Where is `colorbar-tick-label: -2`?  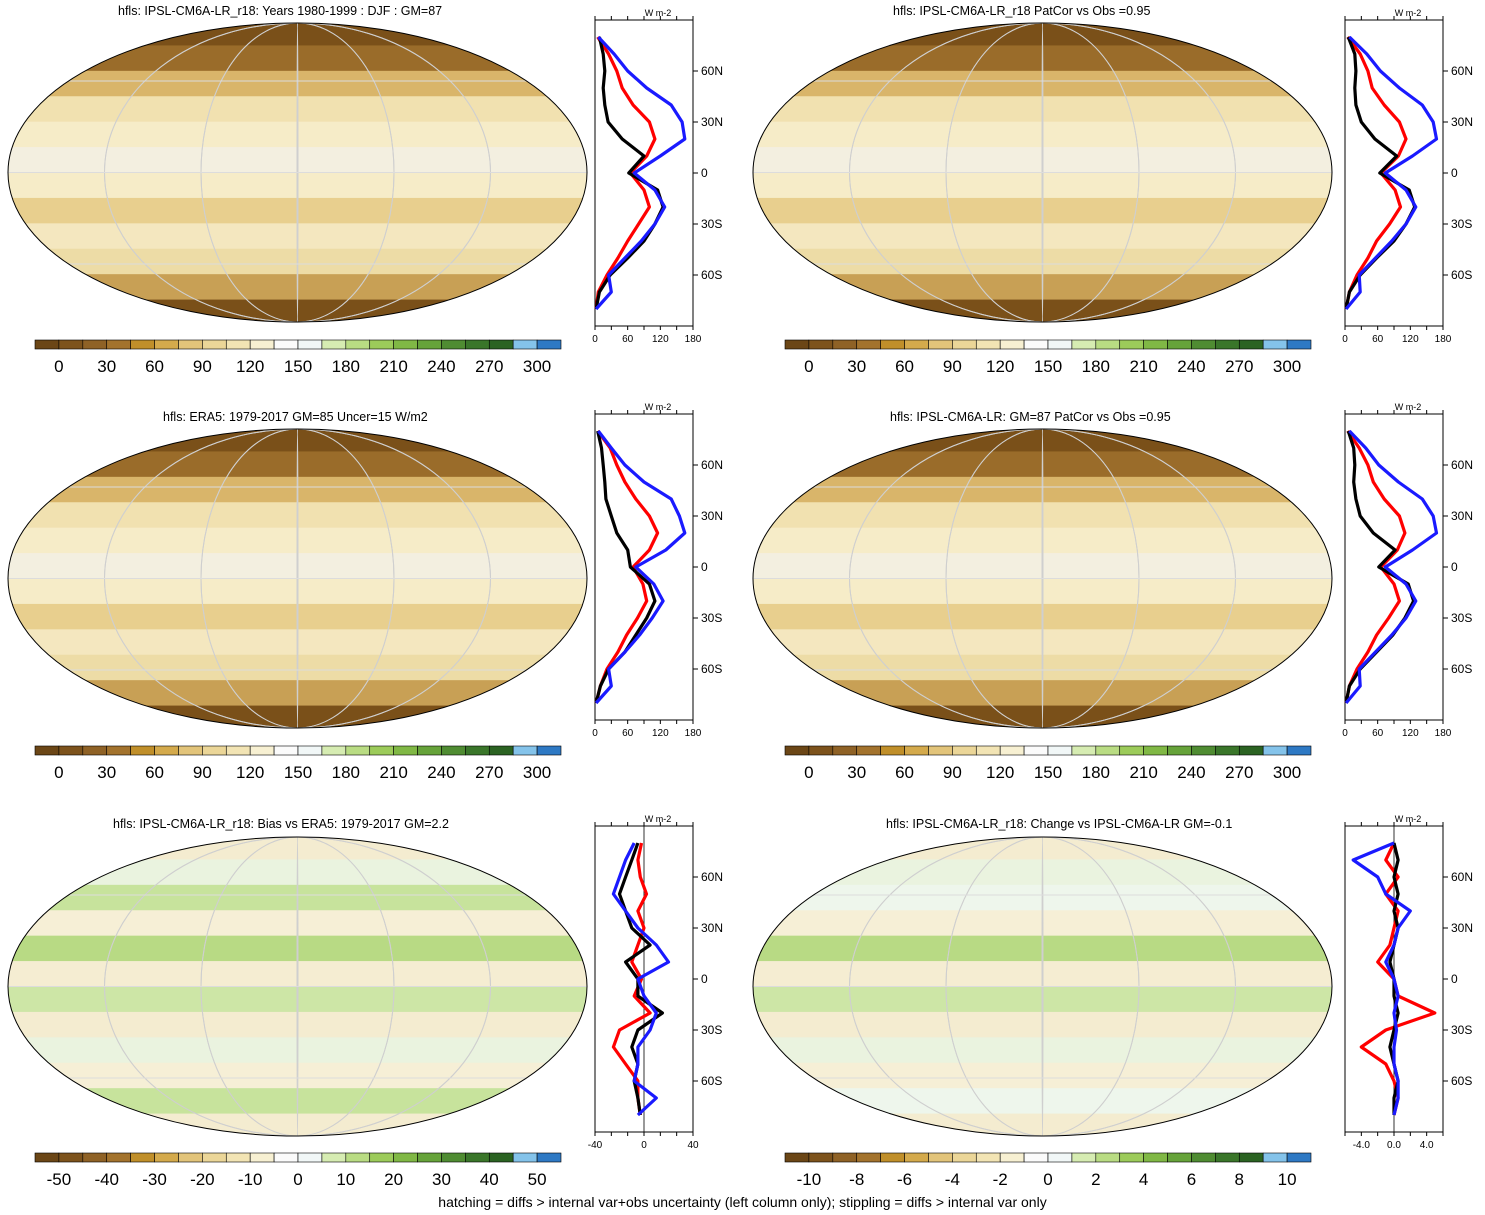 colorbar-tick-label: -2 is located at coordinates (1000, 1179).